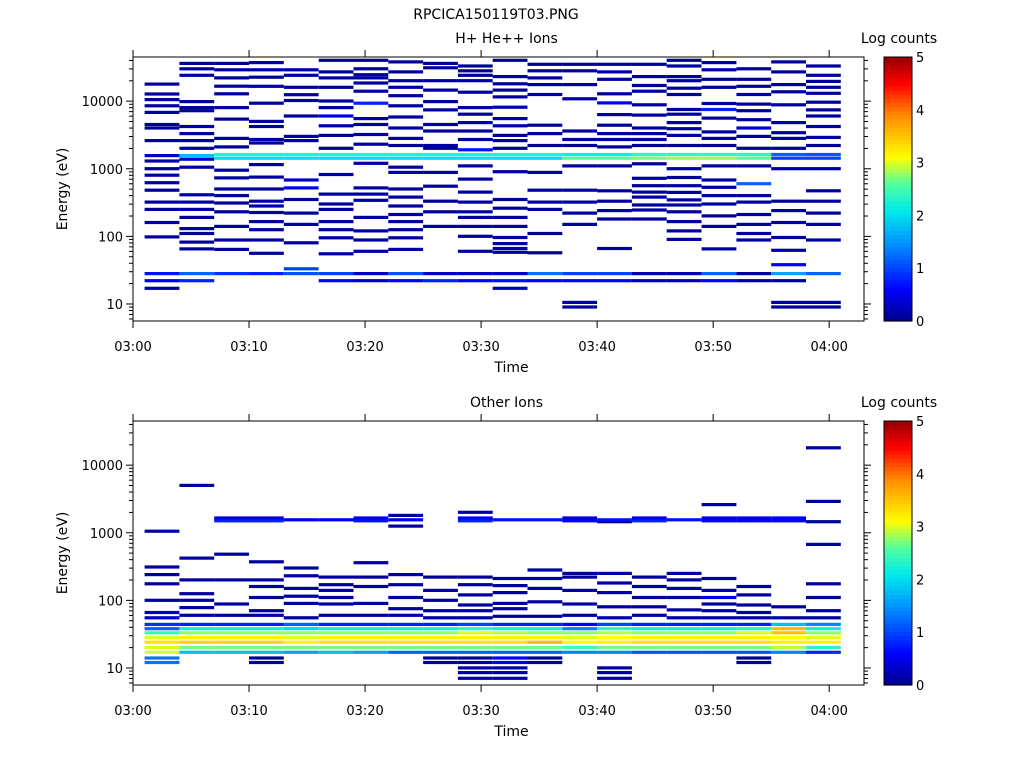 The image size is (1024, 768). What do you see at coordinates (510, 732) in the screenshot?
I see `x-axis-label: Time` at bounding box center [510, 732].